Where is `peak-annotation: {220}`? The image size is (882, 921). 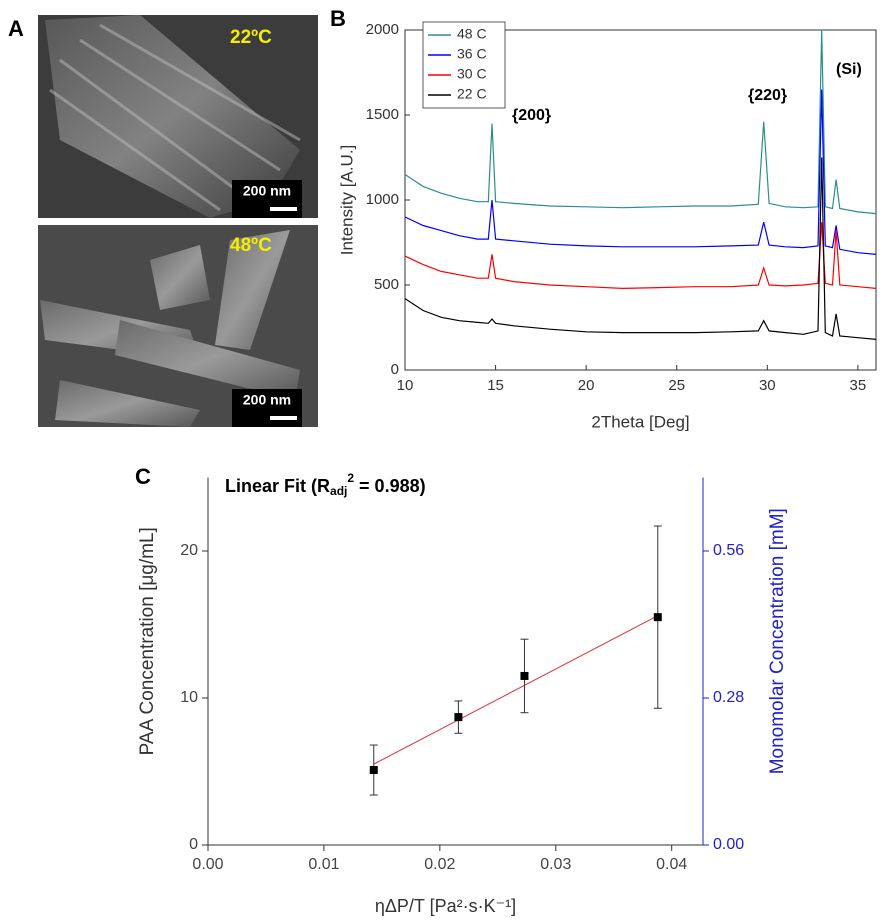
peak-annotation: {220} is located at coordinates (767, 95).